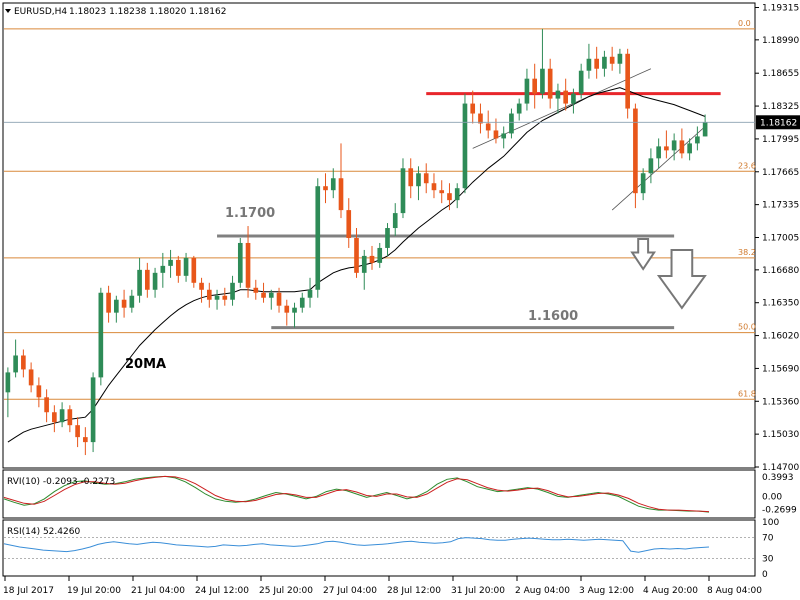 This screenshot has width=800, height=600. What do you see at coordinates (8, 11) in the screenshot?
I see `menu-triangle-icon` at bounding box center [8, 11].